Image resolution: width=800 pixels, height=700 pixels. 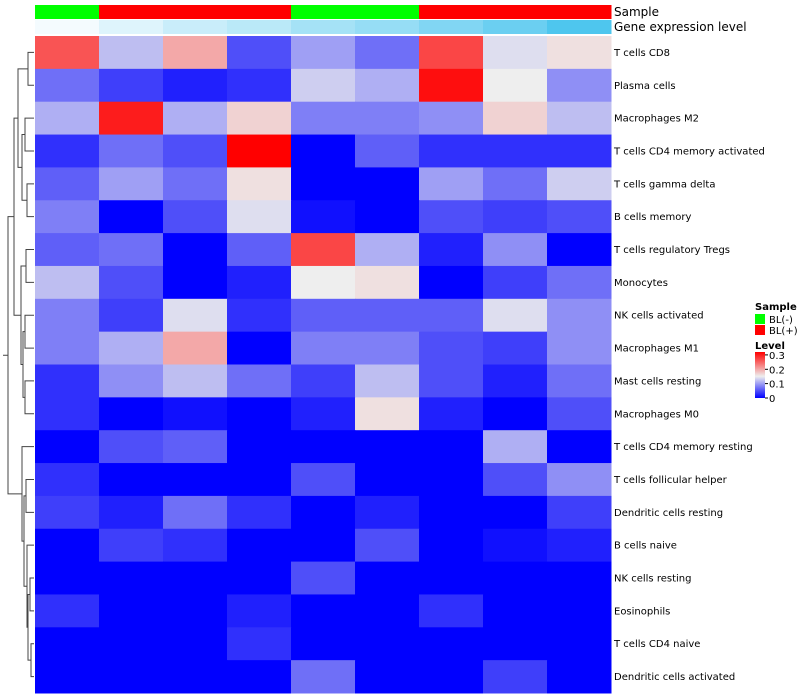 What do you see at coordinates (664, 184) in the screenshot?
I see `row-label: T cells gamma delta` at bounding box center [664, 184].